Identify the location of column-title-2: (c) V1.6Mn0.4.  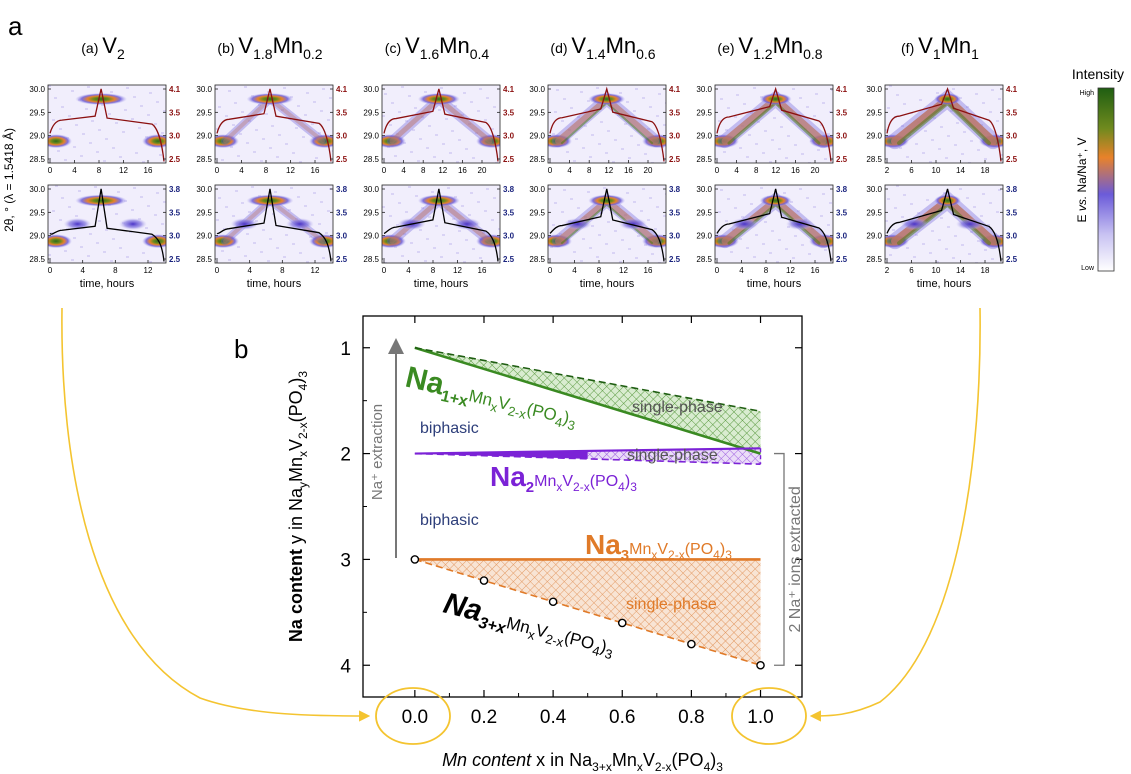
(437, 47).